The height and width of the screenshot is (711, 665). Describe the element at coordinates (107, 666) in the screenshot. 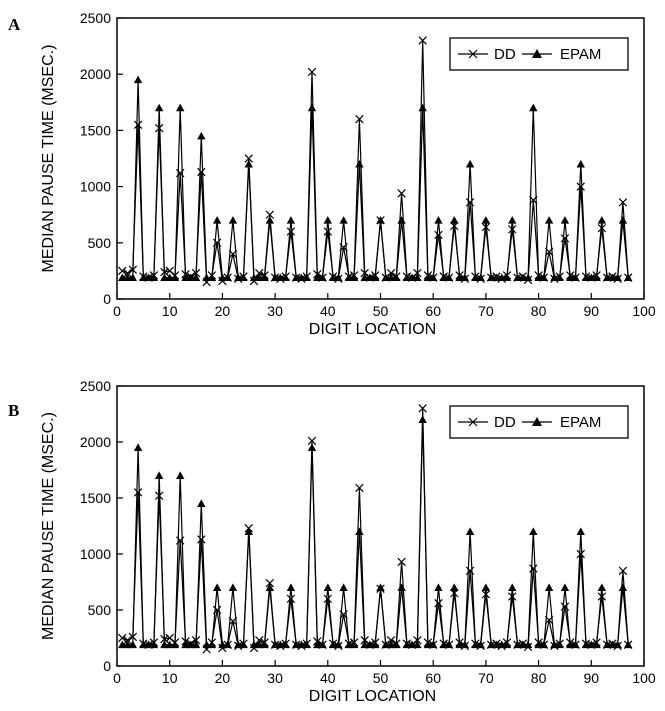

I see `y-tick-label: 0` at that location.